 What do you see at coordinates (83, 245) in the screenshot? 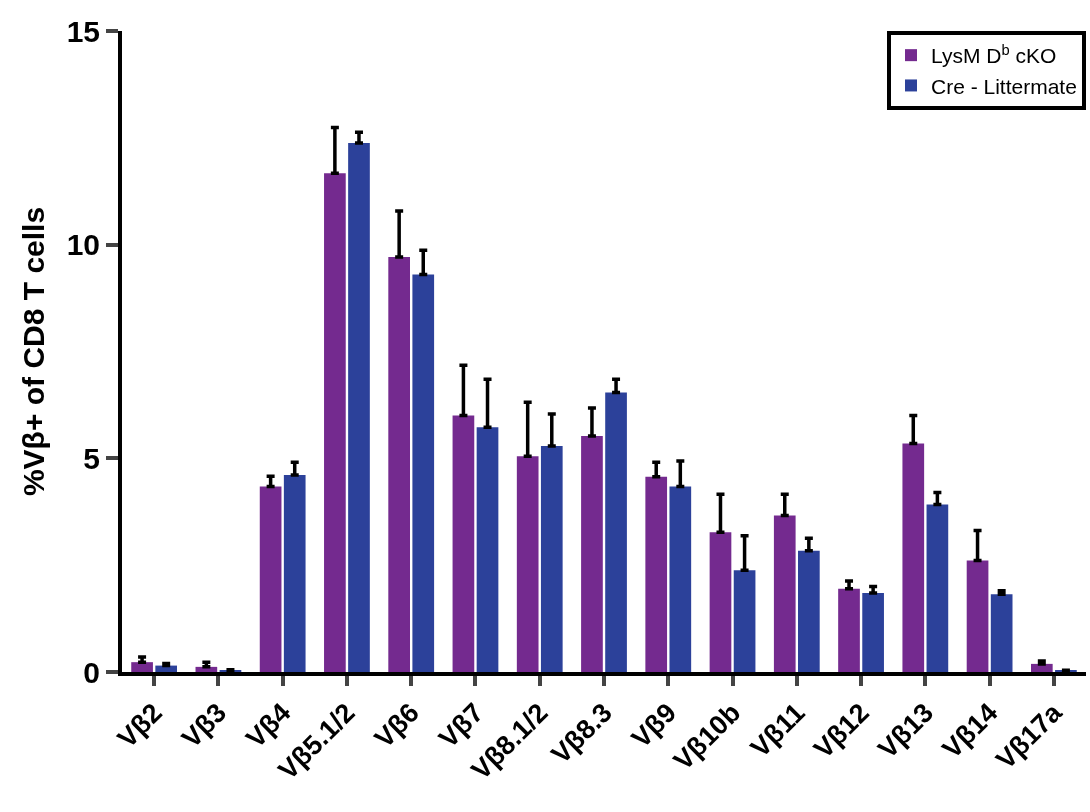
I see `y-tick-label: 10` at bounding box center [83, 245].